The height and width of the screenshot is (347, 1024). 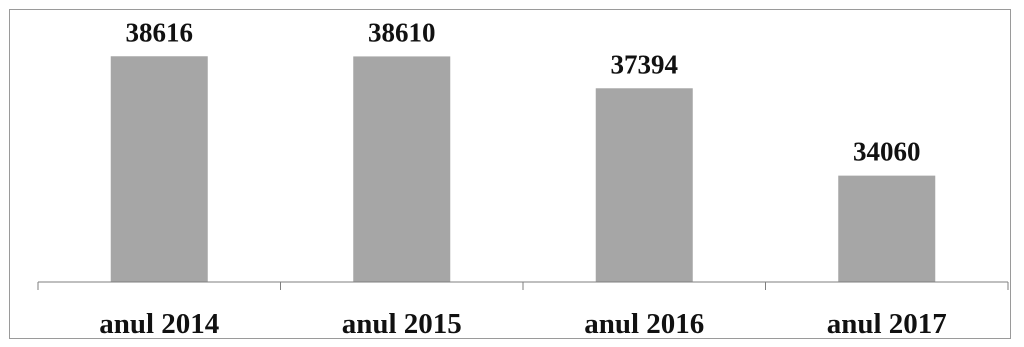 I want to click on data-label: 37394, so click(x=645, y=64).